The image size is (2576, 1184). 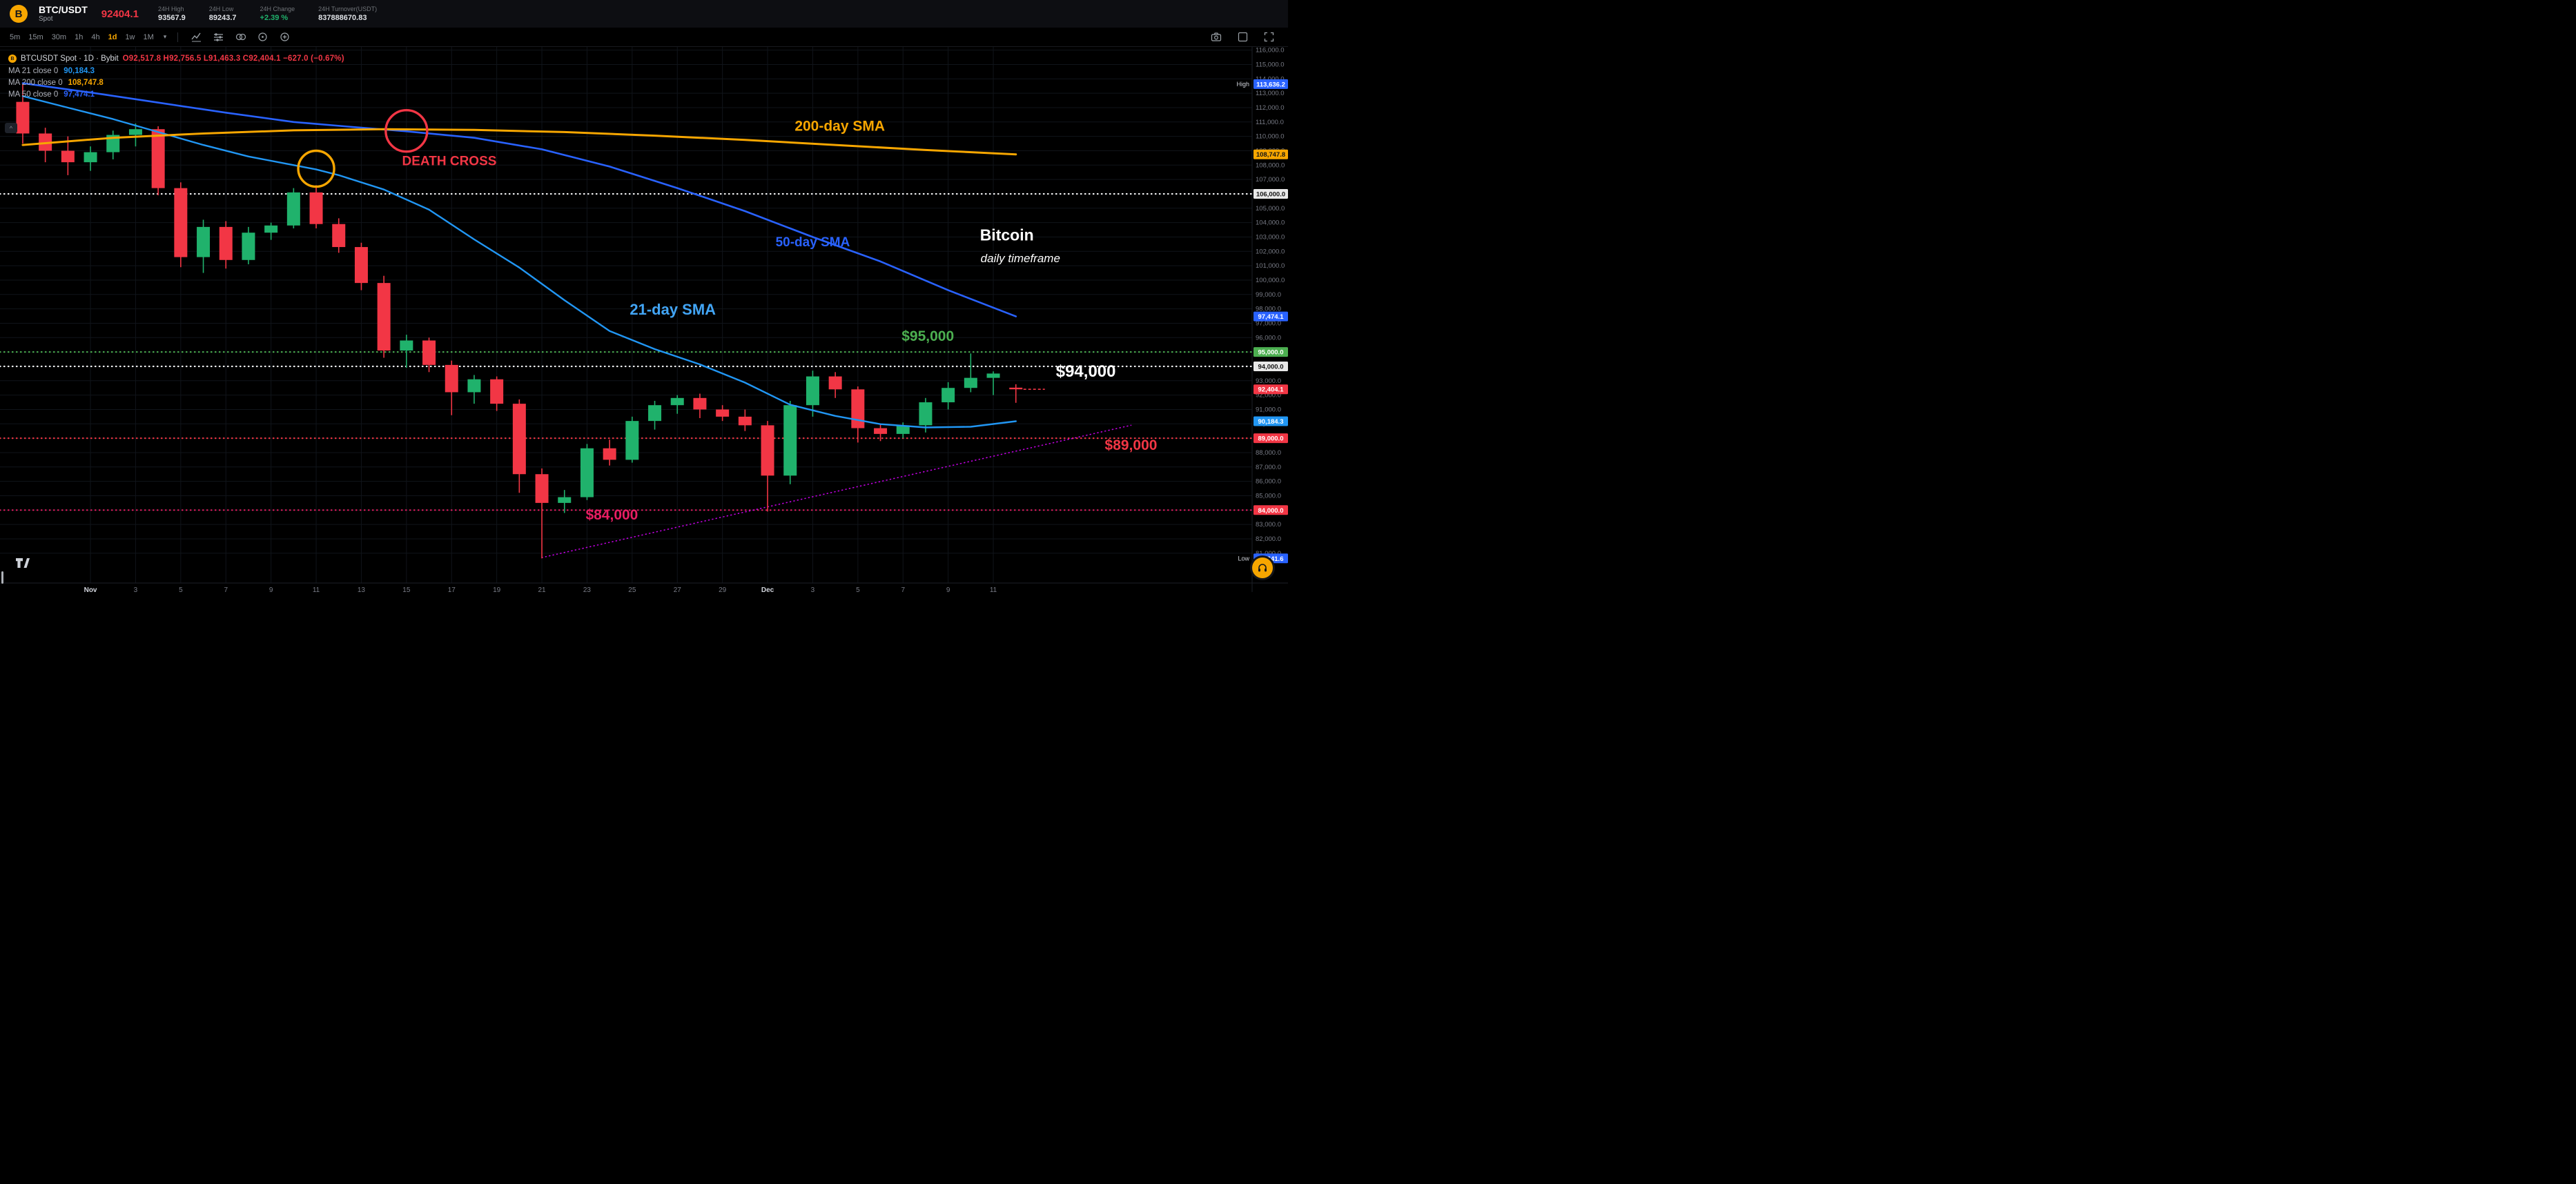 What do you see at coordinates (1268, 467) in the screenshot?
I see `svg-text: 87,000.0` at bounding box center [1268, 467].